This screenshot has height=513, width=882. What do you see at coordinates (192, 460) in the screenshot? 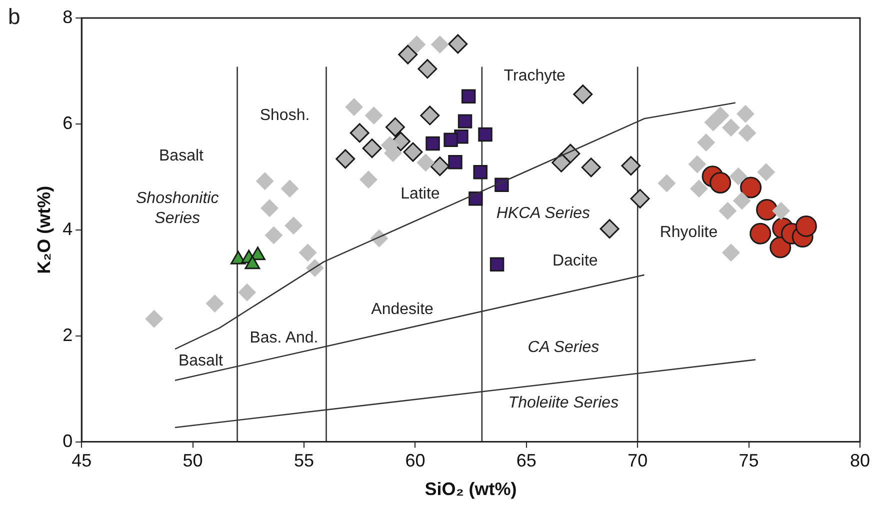
I see `x-tick-label: 50` at bounding box center [192, 460].